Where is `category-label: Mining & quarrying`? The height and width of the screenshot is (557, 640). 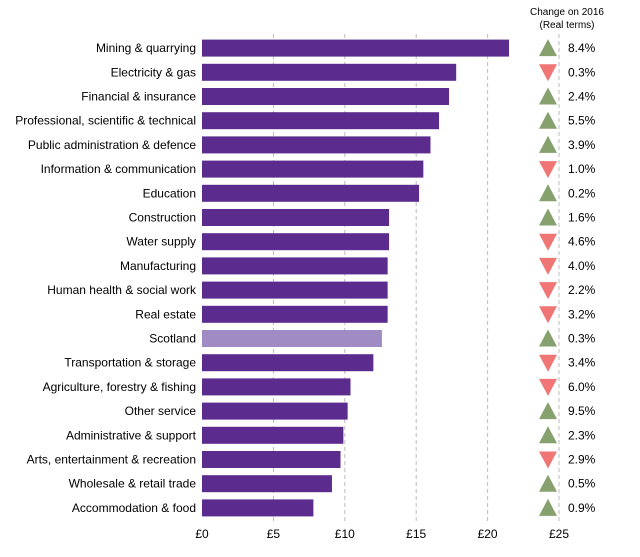 category-label: Mining & quarrying is located at coordinates (146, 48).